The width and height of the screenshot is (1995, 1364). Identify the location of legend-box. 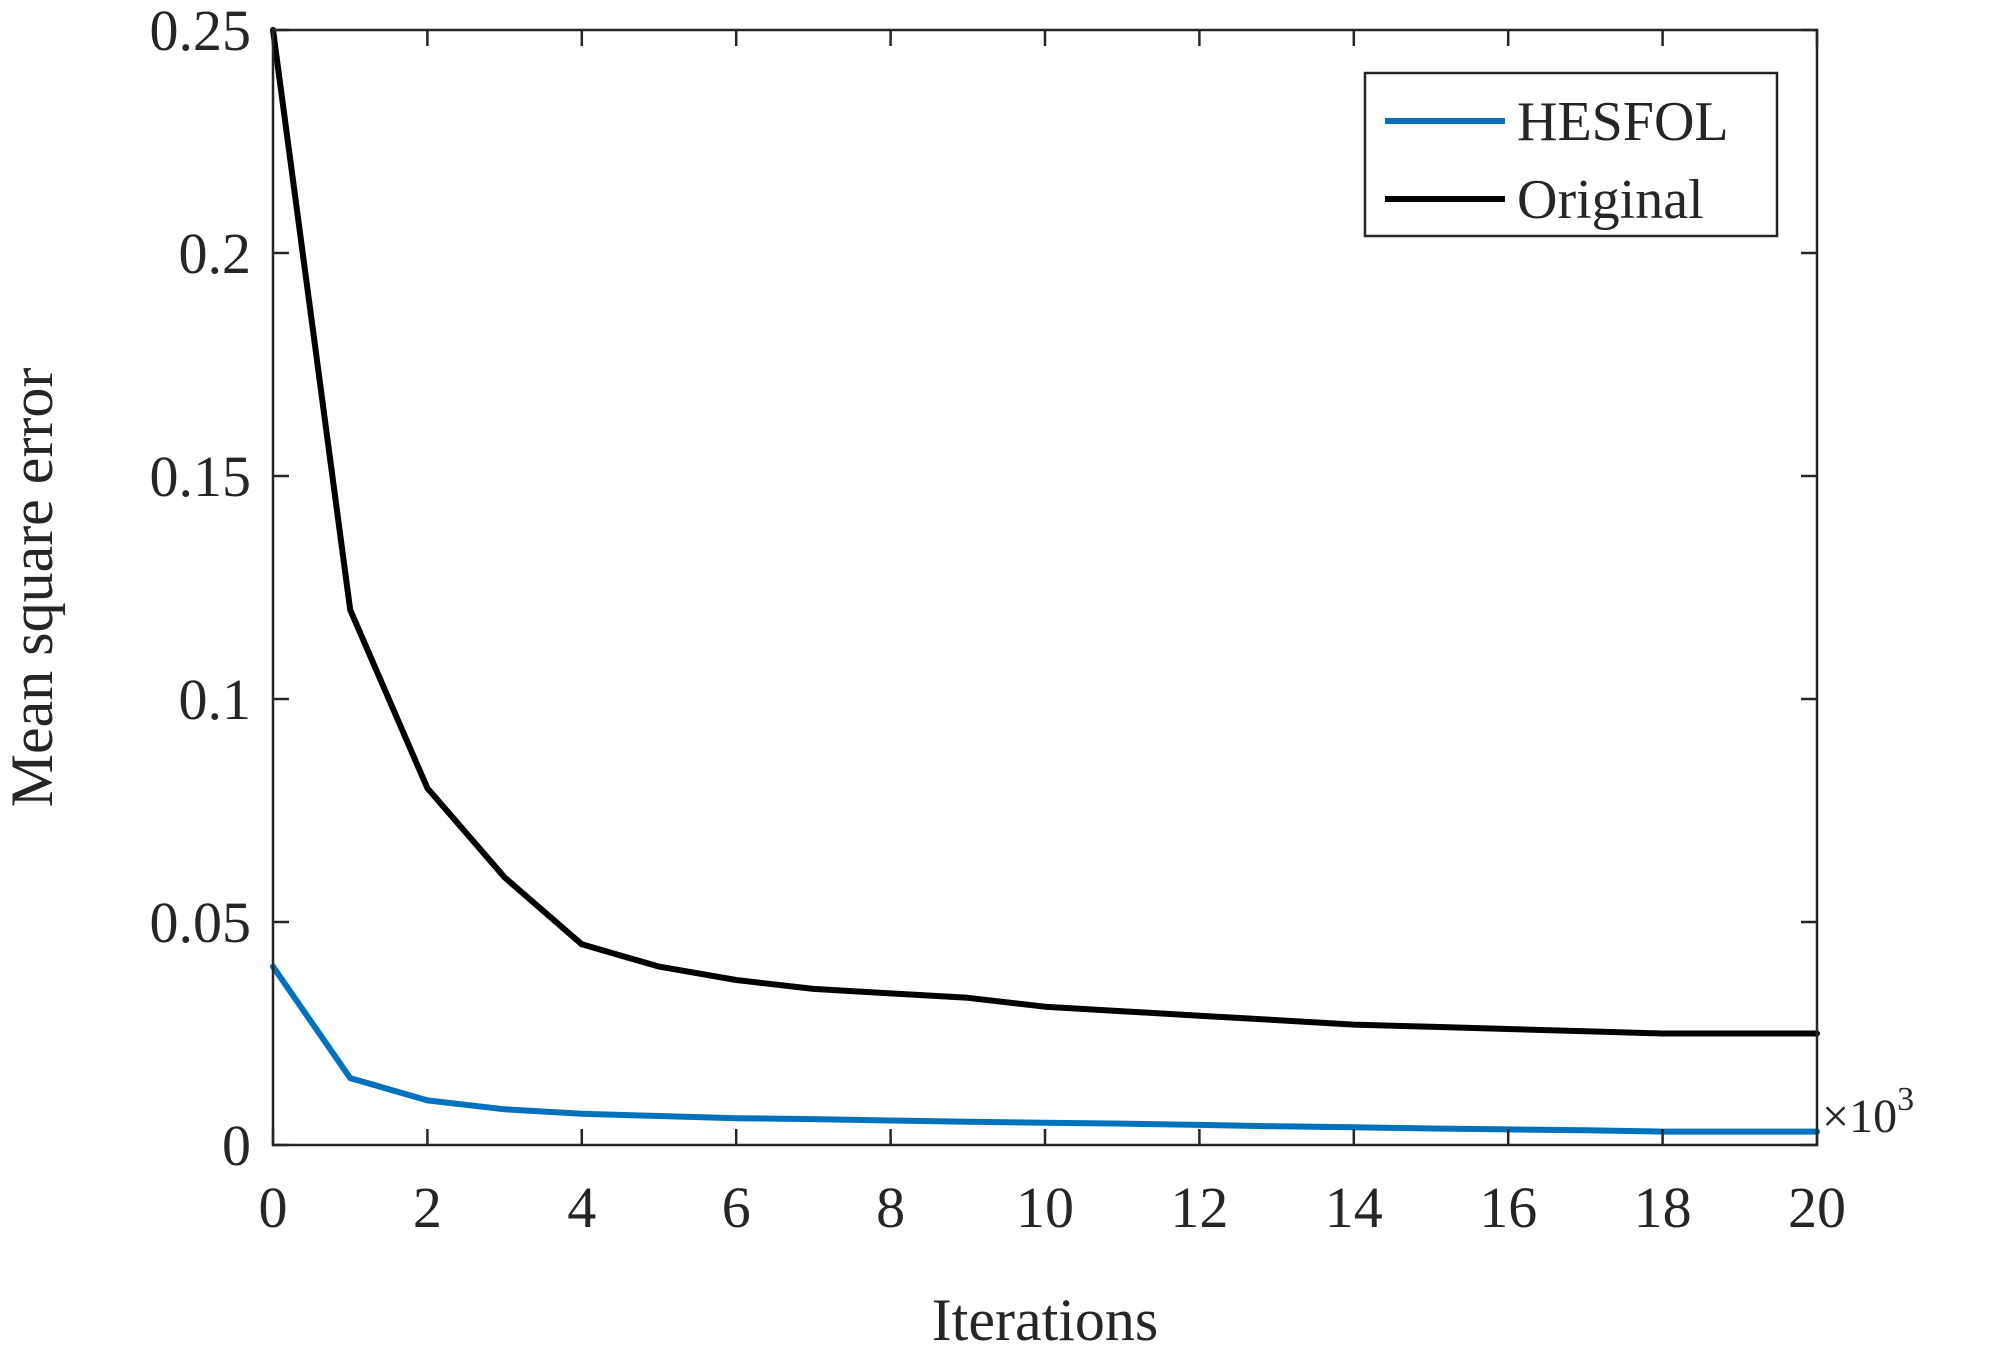
(1571, 154).